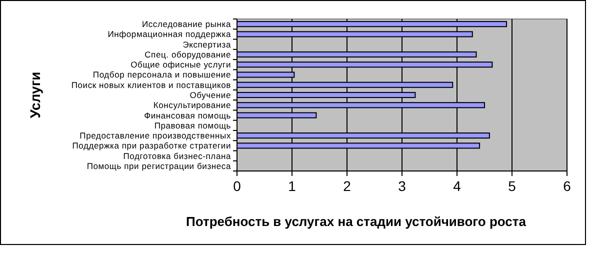  Describe the element at coordinates (512, 186) in the screenshot. I see `x-tick-label: 5` at that location.